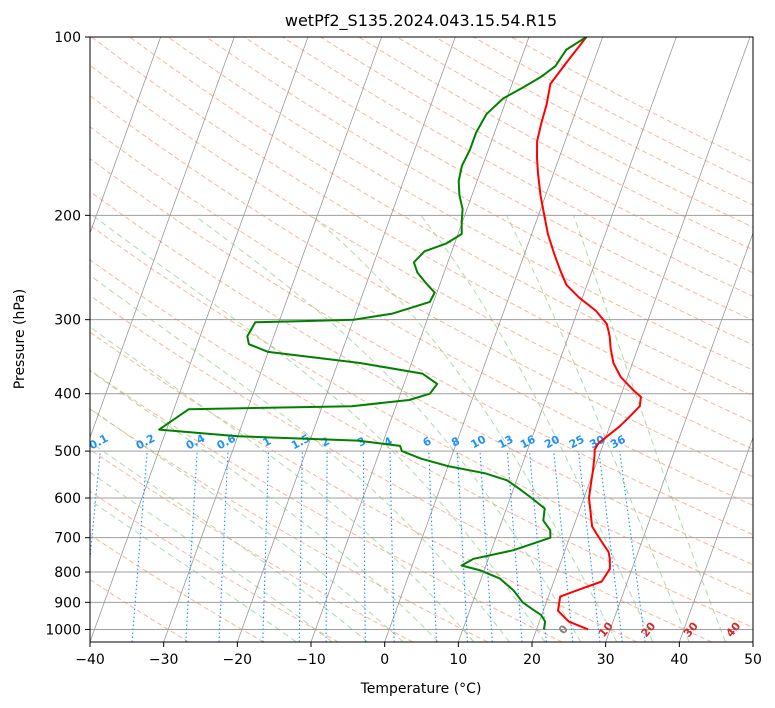 This screenshot has height=708, width=775. What do you see at coordinates (67, 603) in the screenshot?
I see `y-tick-label: 900` at bounding box center [67, 603].